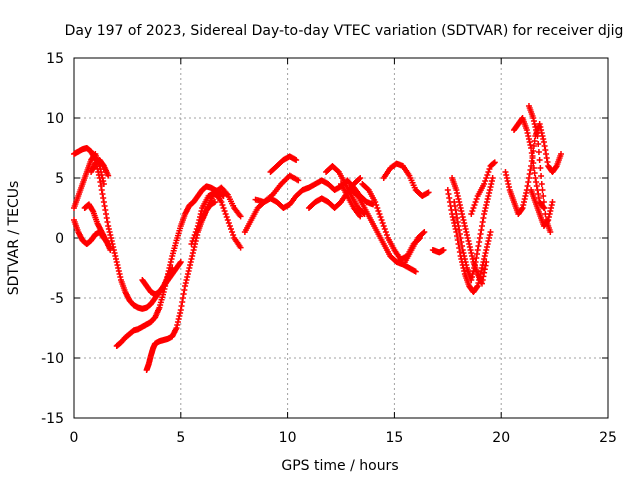  I want to click on y-tick-label: -10, so click(52, 359).